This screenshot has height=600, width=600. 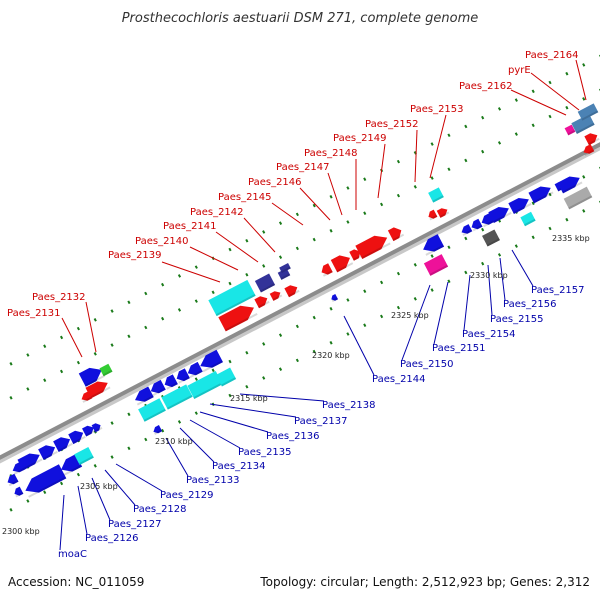 What do you see at coordinates (135, 524) in the screenshot?
I see `gene-label-bottom: Paes_2127` at bounding box center [135, 524].